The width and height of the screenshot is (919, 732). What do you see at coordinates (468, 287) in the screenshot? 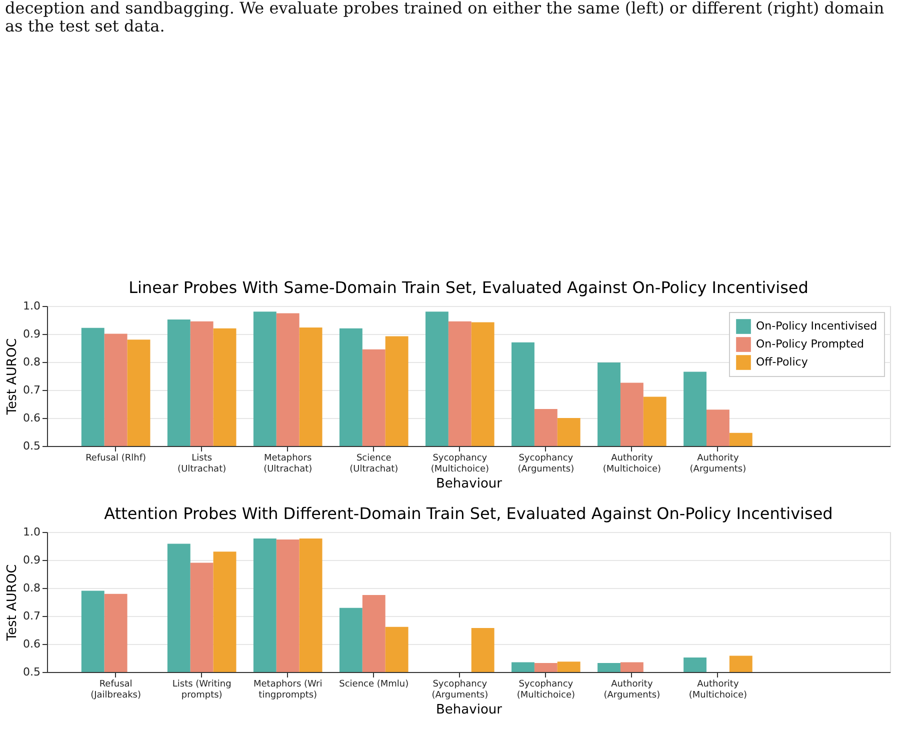
I see `chart-title: Linear Probes With Same-Domain Train Set, Evaluated Against On-Policy Incentivised` at bounding box center [468, 287].